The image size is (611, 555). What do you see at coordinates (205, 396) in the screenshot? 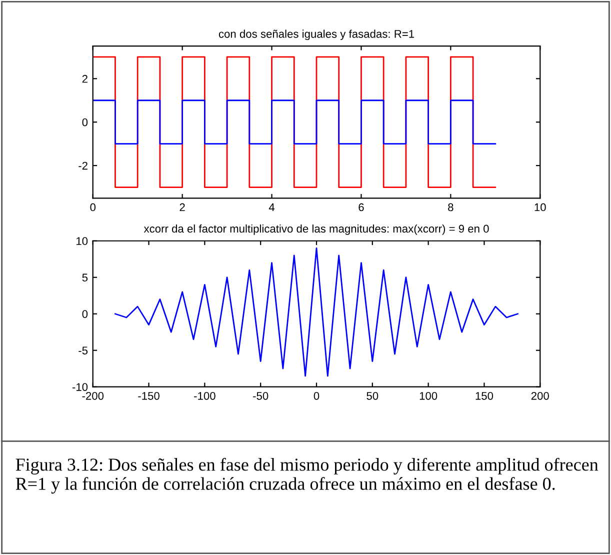
I see `x-tick-label: -100` at bounding box center [205, 396].